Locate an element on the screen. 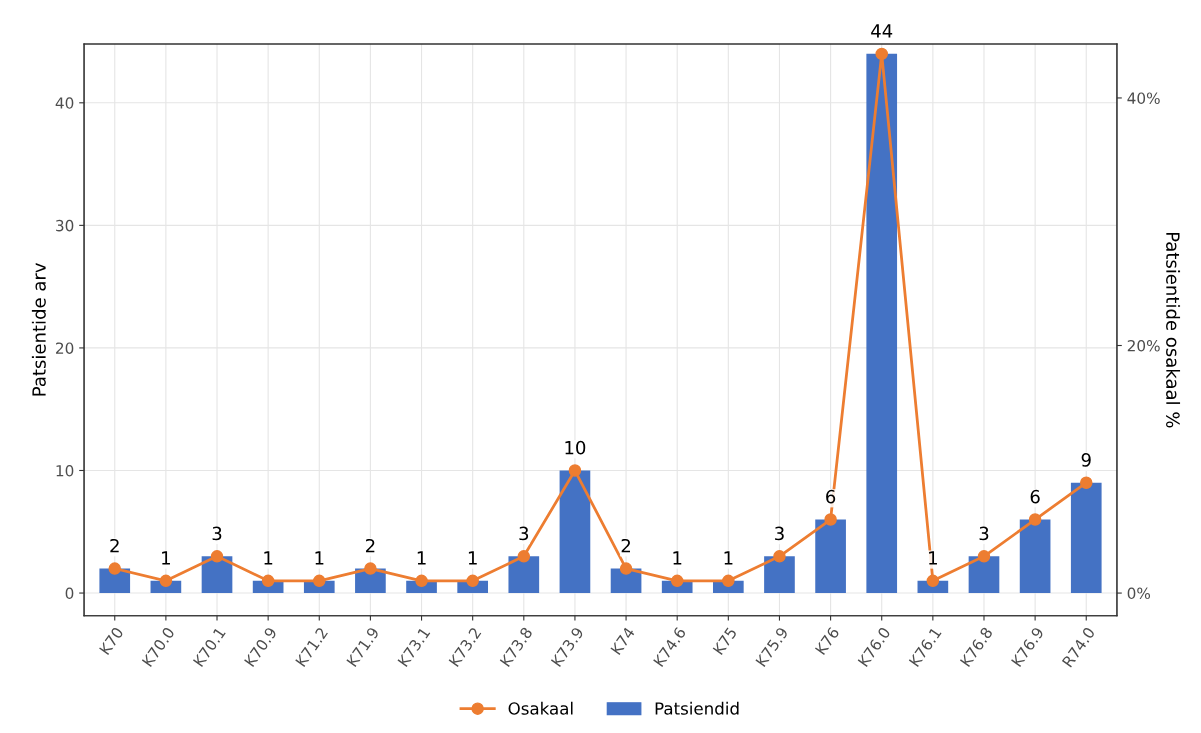 This screenshot has width=1201, height=733. data-label: 44 is located at coordinates (882, 31).